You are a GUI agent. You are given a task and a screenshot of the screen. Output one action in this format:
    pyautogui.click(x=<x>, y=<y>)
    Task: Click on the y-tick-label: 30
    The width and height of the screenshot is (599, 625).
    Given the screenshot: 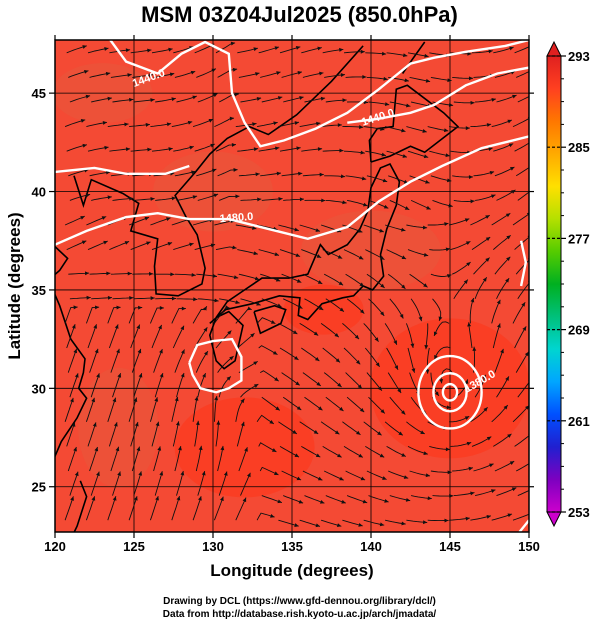 What is the action you would take?
    pyautogui.click(x=39, y=388)
    